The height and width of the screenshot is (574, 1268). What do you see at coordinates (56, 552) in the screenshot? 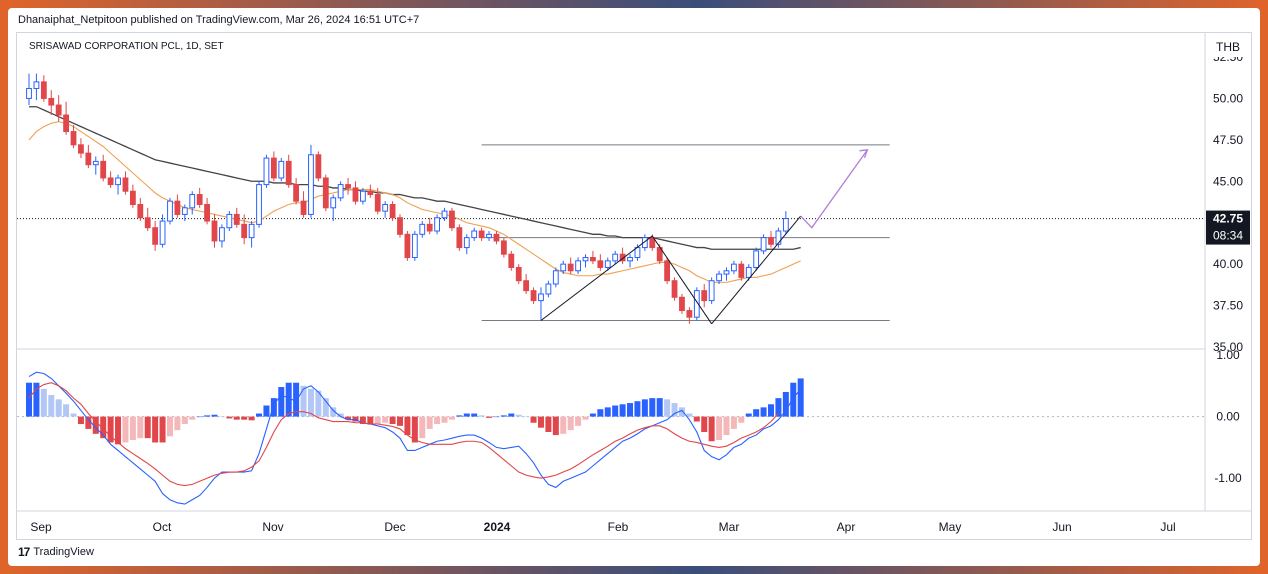
I see `tradingview-logo: 17 TradingView` at bounding box center [56, 552].